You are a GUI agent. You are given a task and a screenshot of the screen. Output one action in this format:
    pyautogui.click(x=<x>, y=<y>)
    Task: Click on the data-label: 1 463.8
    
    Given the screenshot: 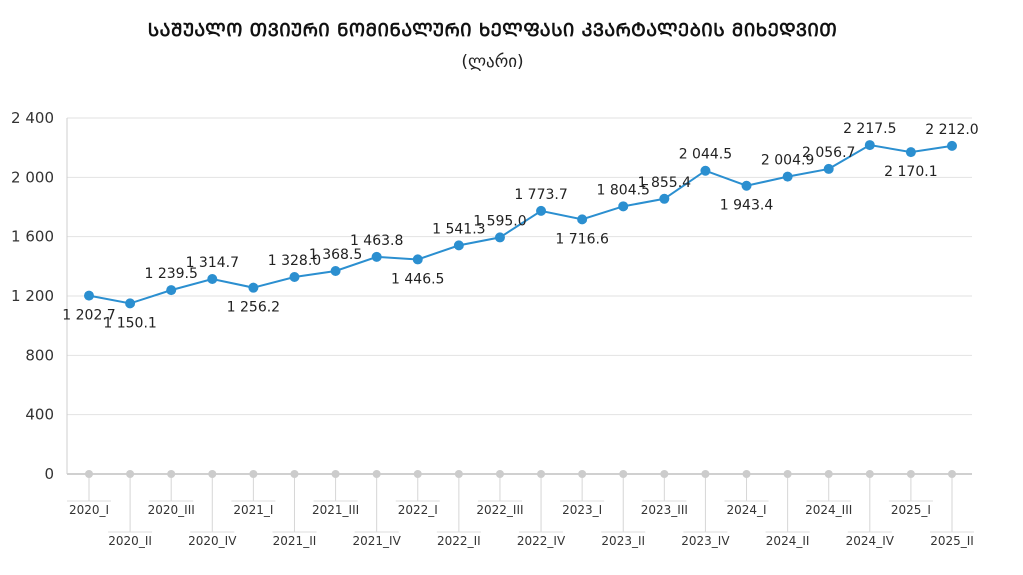 What is the action you would take?
    pyautogui.click(x=376, y=241)
    